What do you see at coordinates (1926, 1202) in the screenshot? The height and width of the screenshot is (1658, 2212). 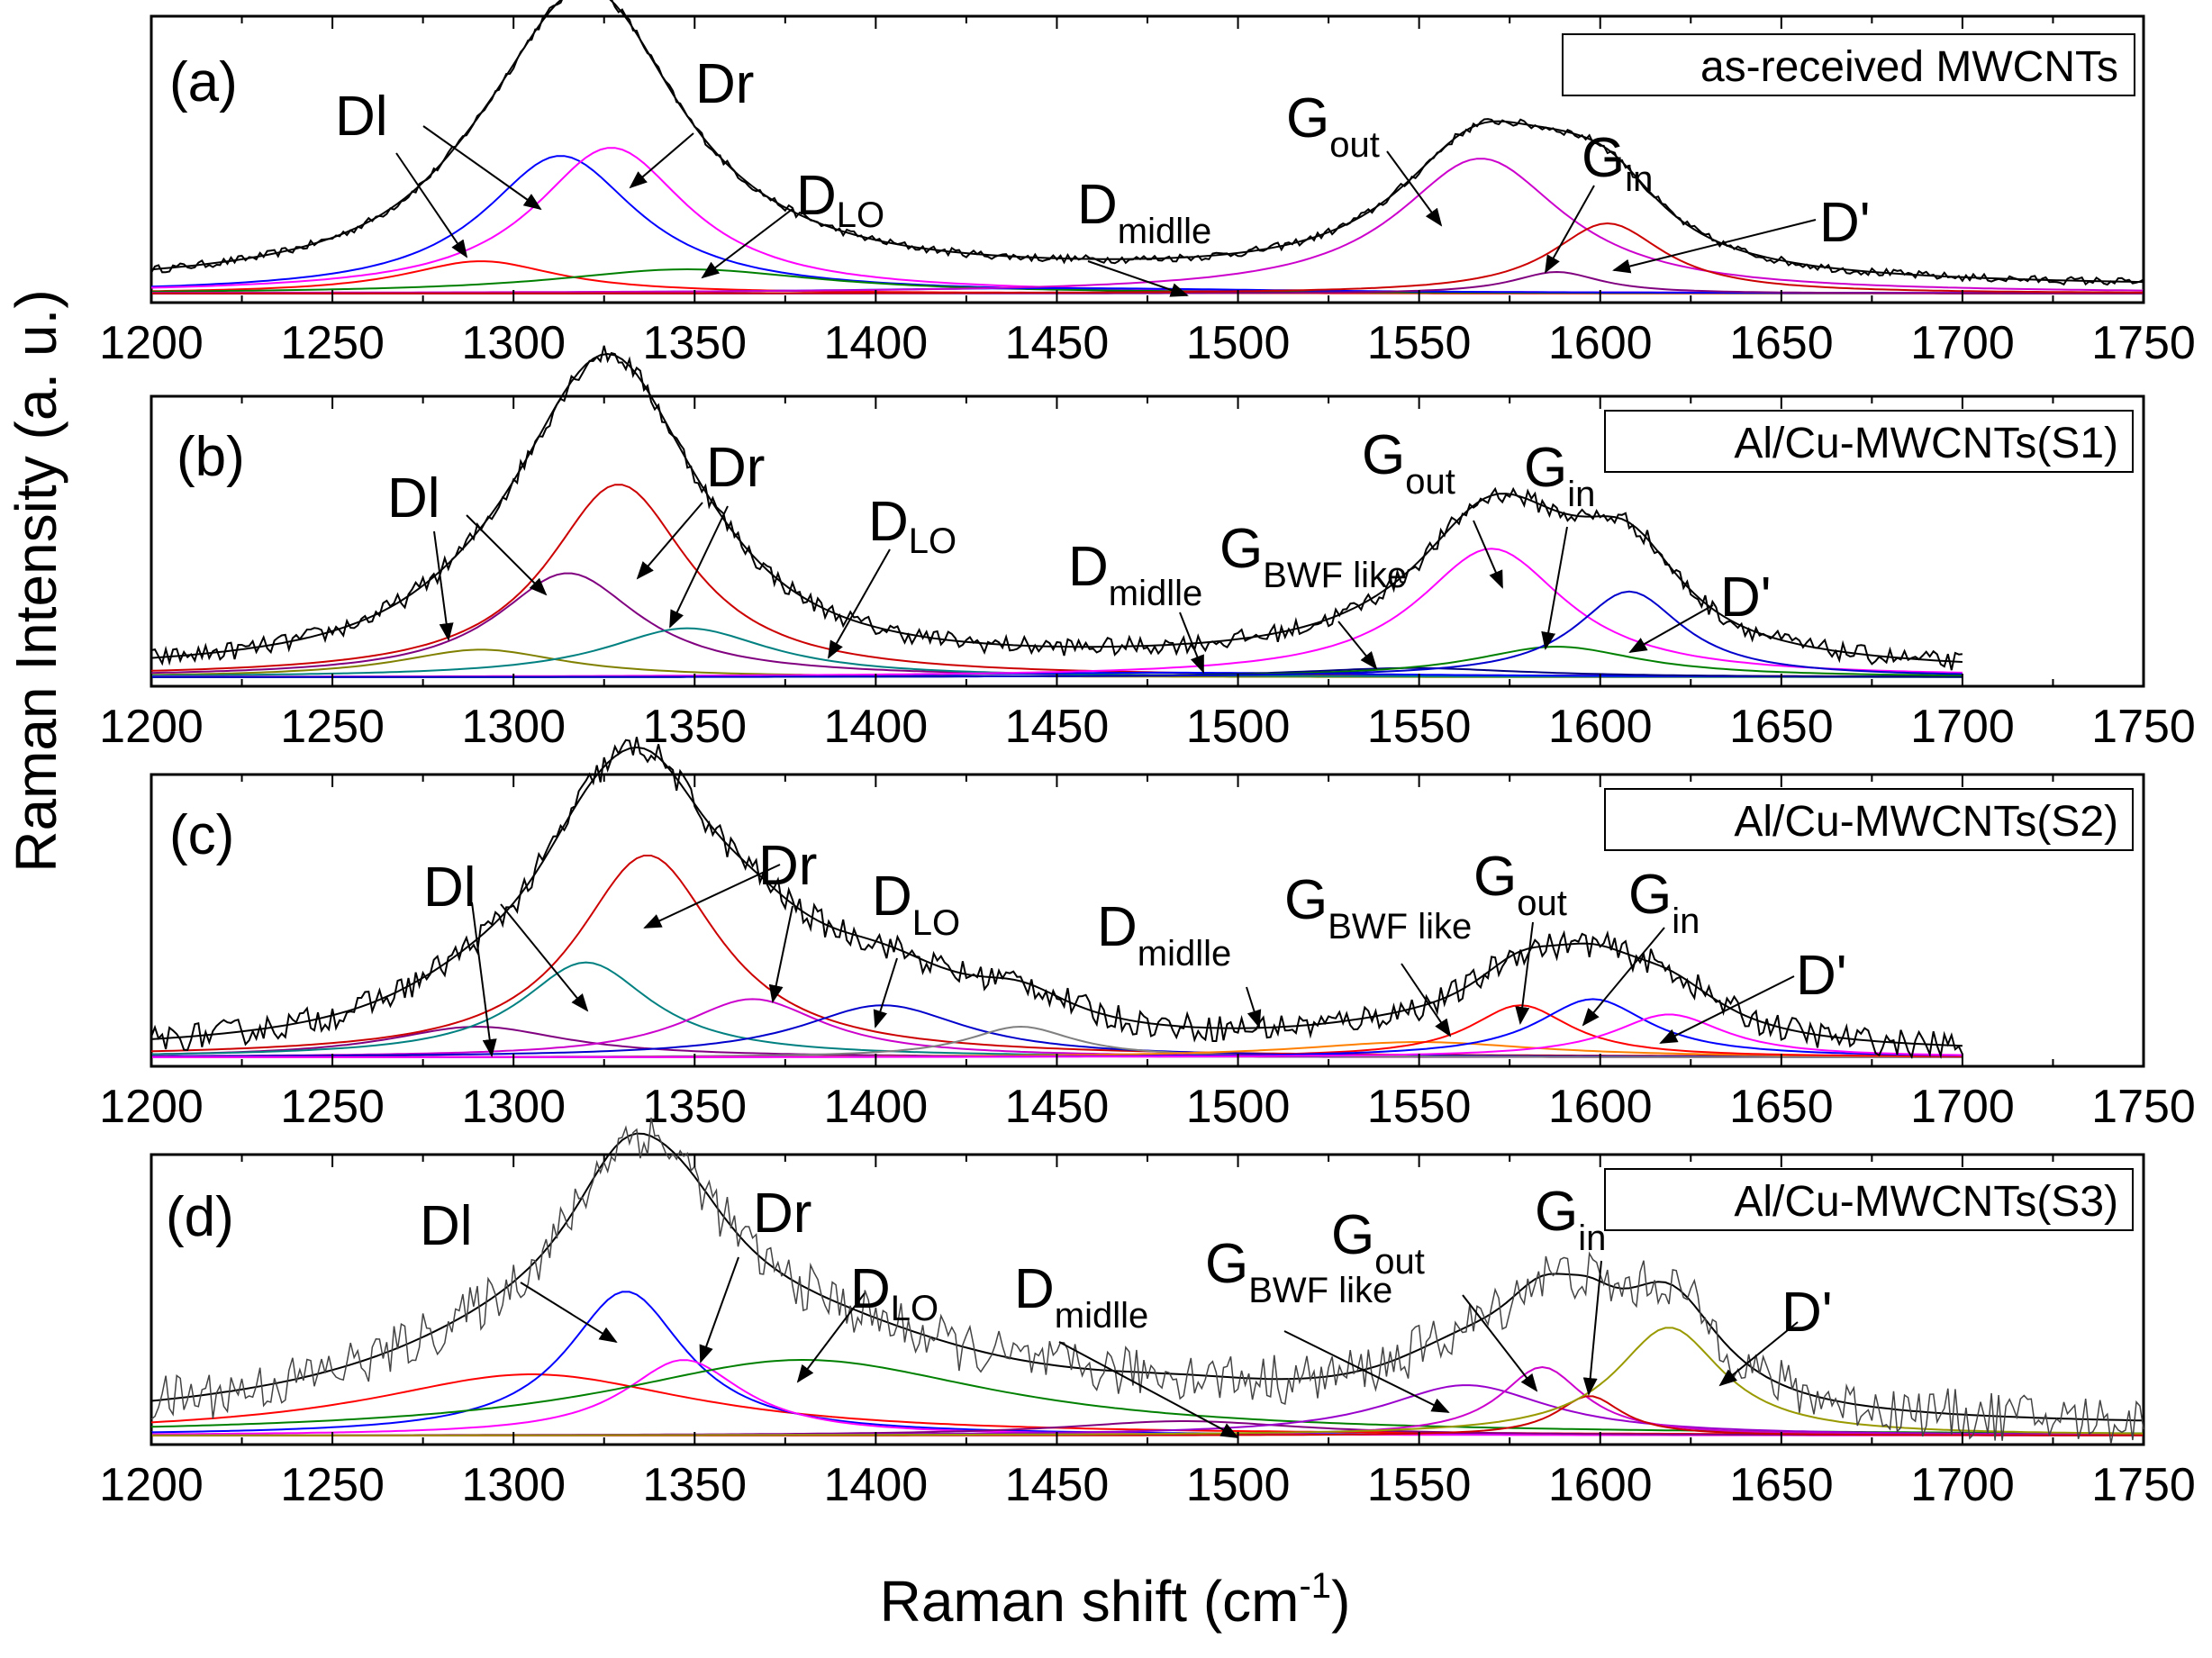 I see `panel-d-legend-text: Al/Cu-MWCNTs(S3)` at bounding box center [1926, 1202].